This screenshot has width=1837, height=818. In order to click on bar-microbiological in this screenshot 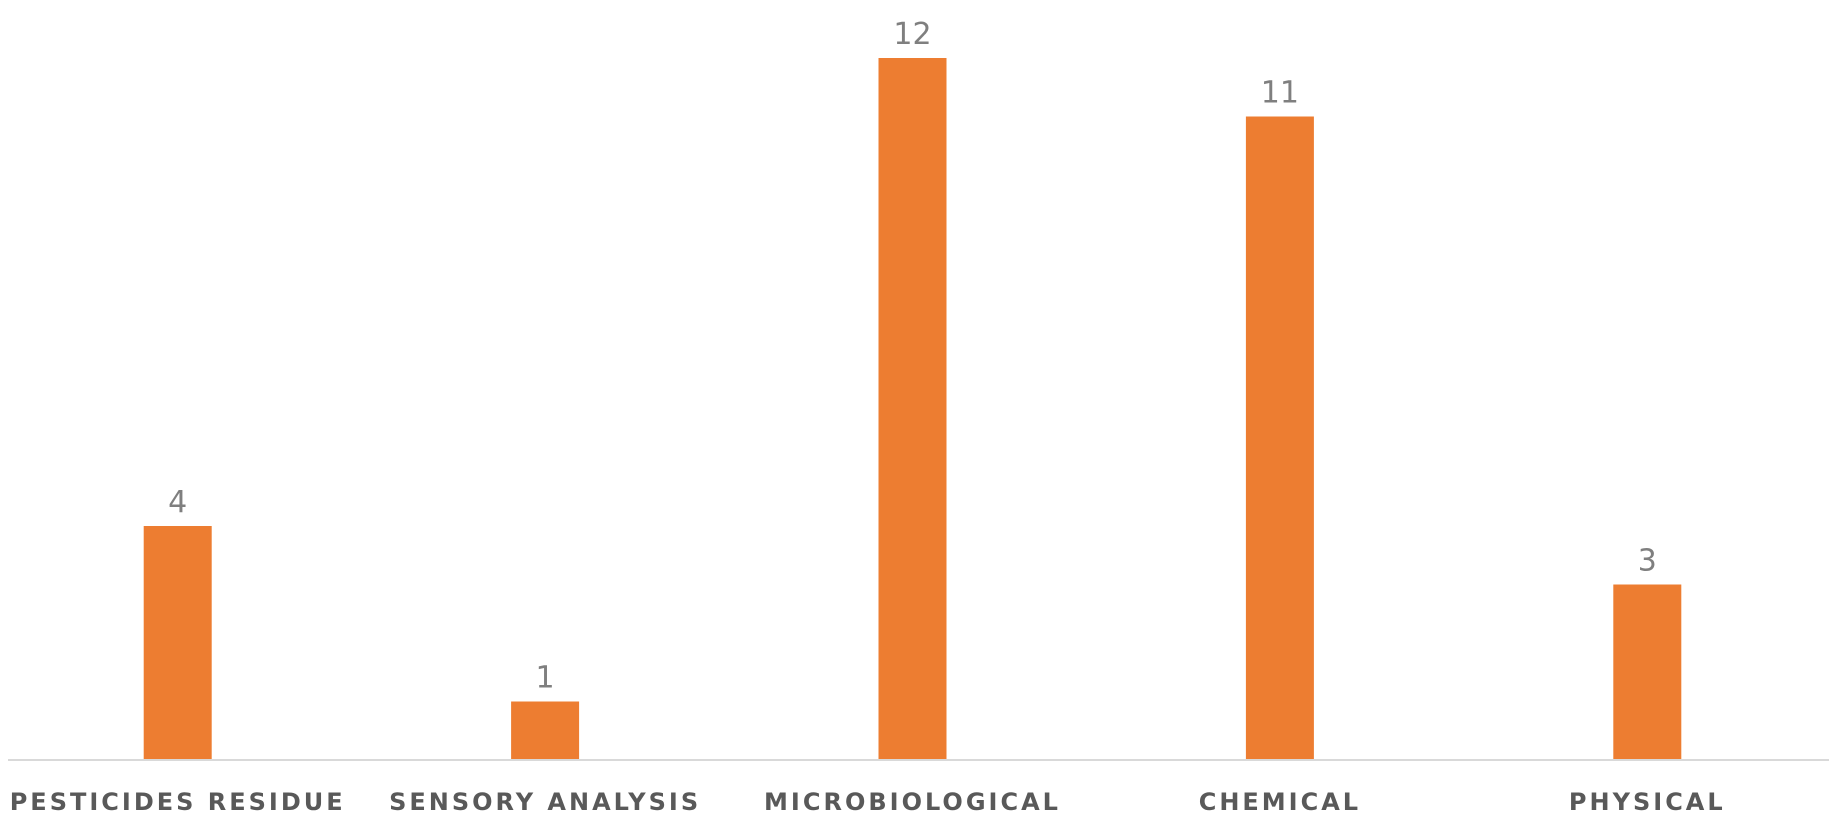, I will do `click(912, 409)`.